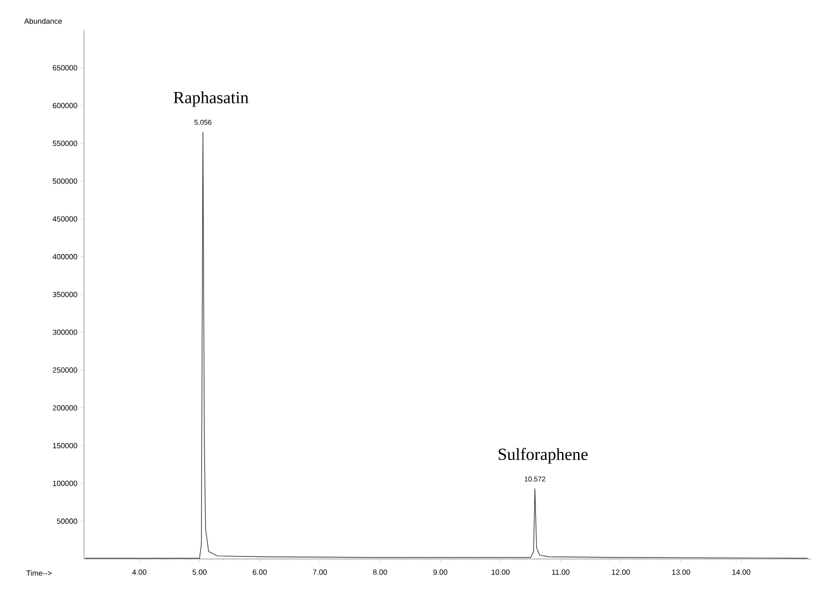  I want to click on annotation: Raphasatin, so click(211, 99).